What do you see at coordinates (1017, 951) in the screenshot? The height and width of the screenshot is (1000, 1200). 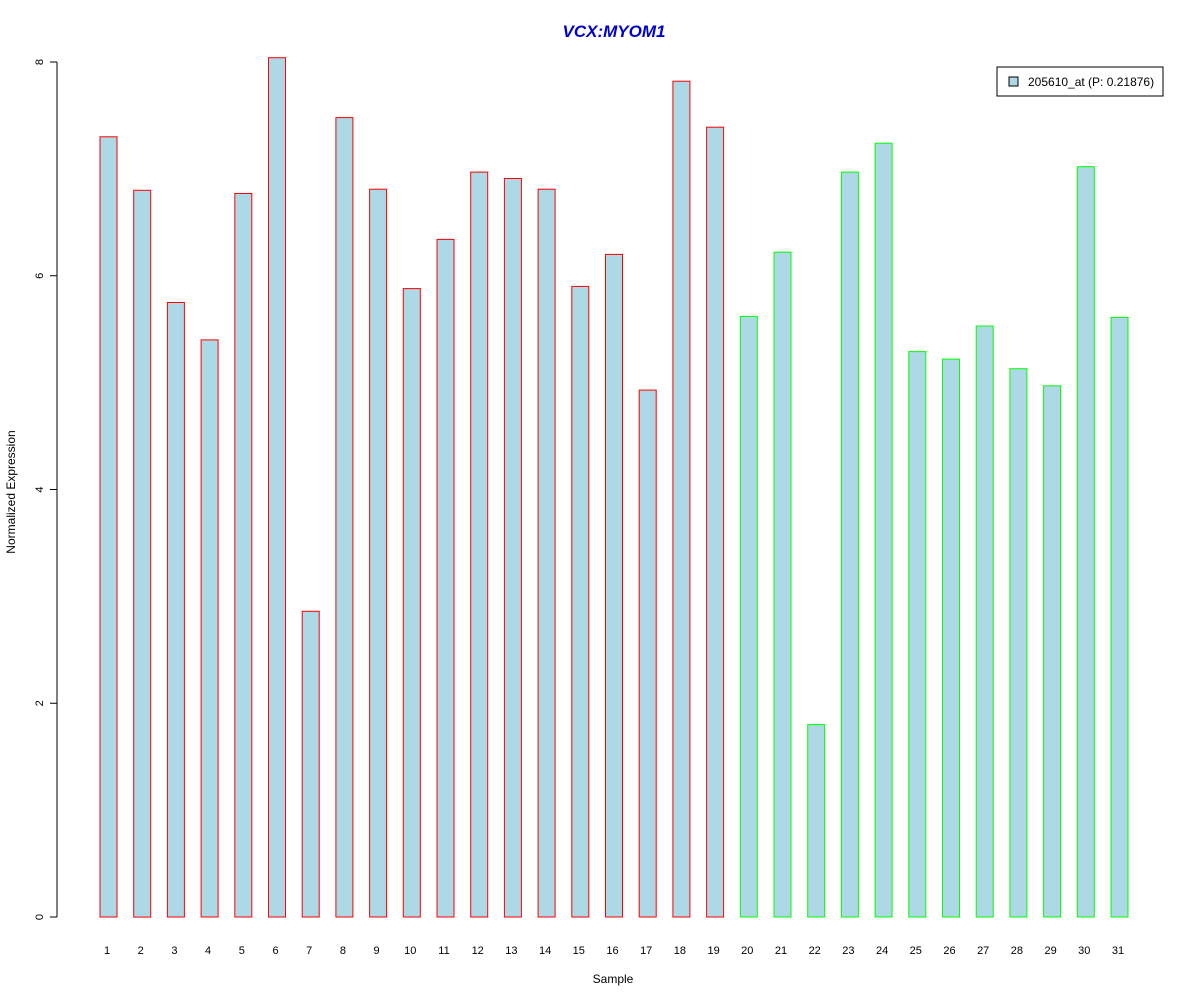 I see `x-tick-label: 28` at bounding box center [1017, 951].